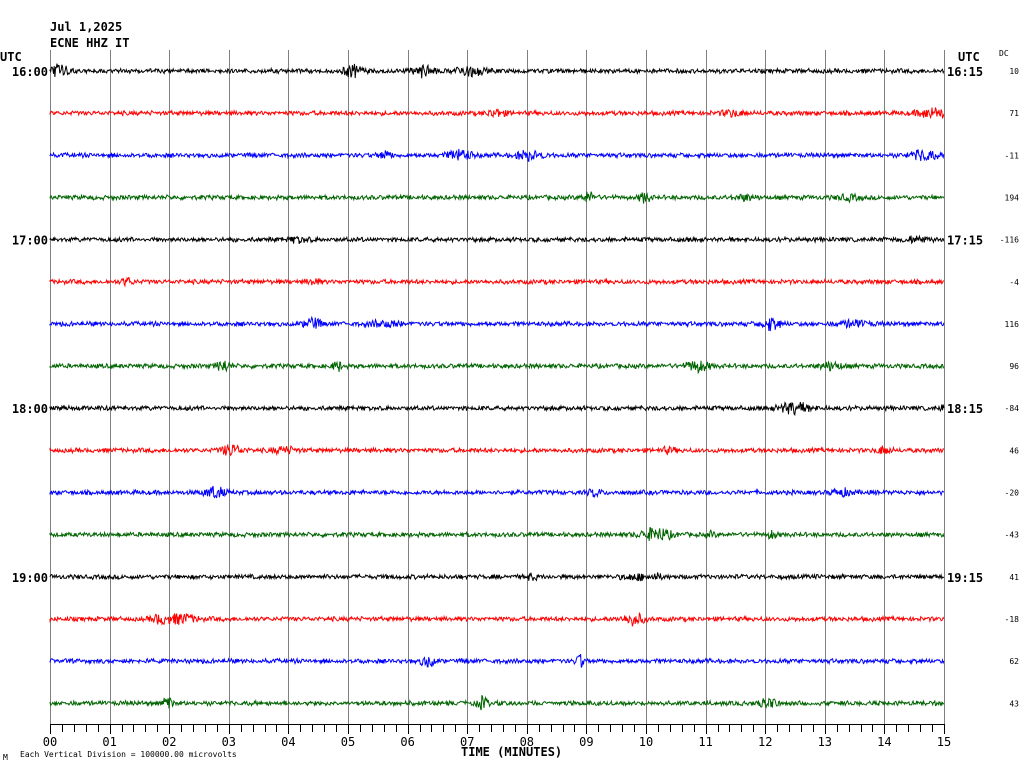 This screenshot has width=1024, height=768. Describe the element at coordinates (965, 72) in the screenshot. I see `row-time-right-label: 16:15` at that location.